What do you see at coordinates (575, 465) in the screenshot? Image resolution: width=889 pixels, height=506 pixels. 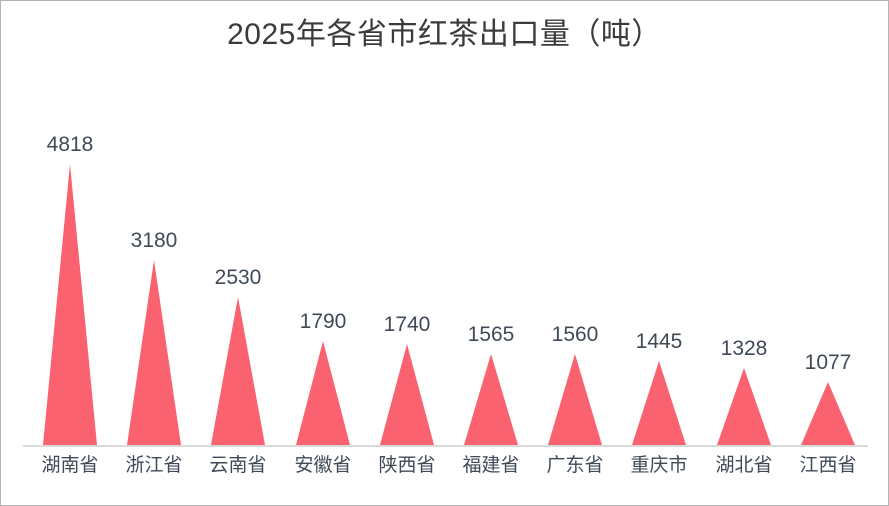 I see `x-axis-tick-label: 广东省` at bounding box center [575, 465].